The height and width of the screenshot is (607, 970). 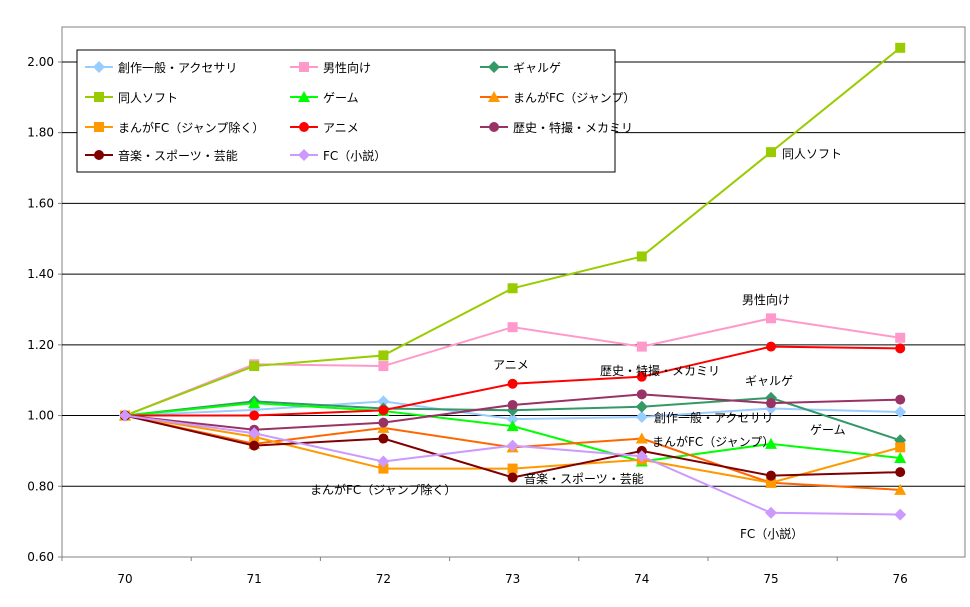 What do you see at coordinates (383, 579) in the screenshot?
I see `x-tick-label: 72` at bounding box center [383, 579].